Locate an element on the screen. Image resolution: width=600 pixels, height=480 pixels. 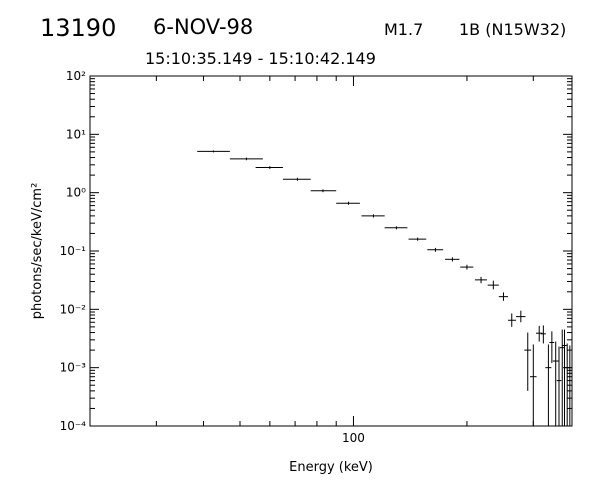
y-tick-label: 10² is located at coordinates (76, 76).